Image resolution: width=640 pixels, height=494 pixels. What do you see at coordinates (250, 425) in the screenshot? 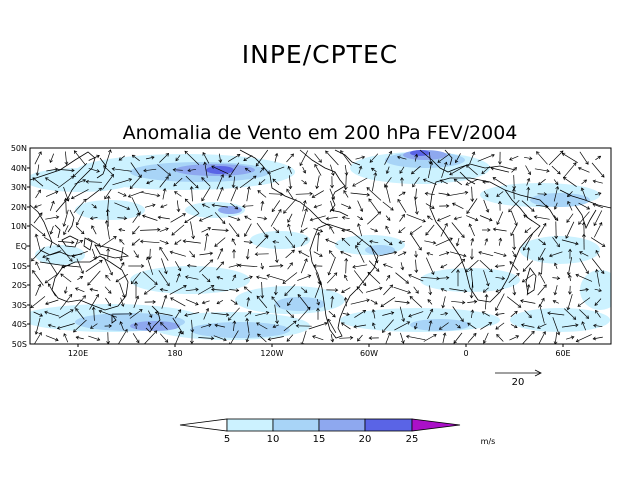
I see `colorbar-segment` at bounding box center [250, 425].